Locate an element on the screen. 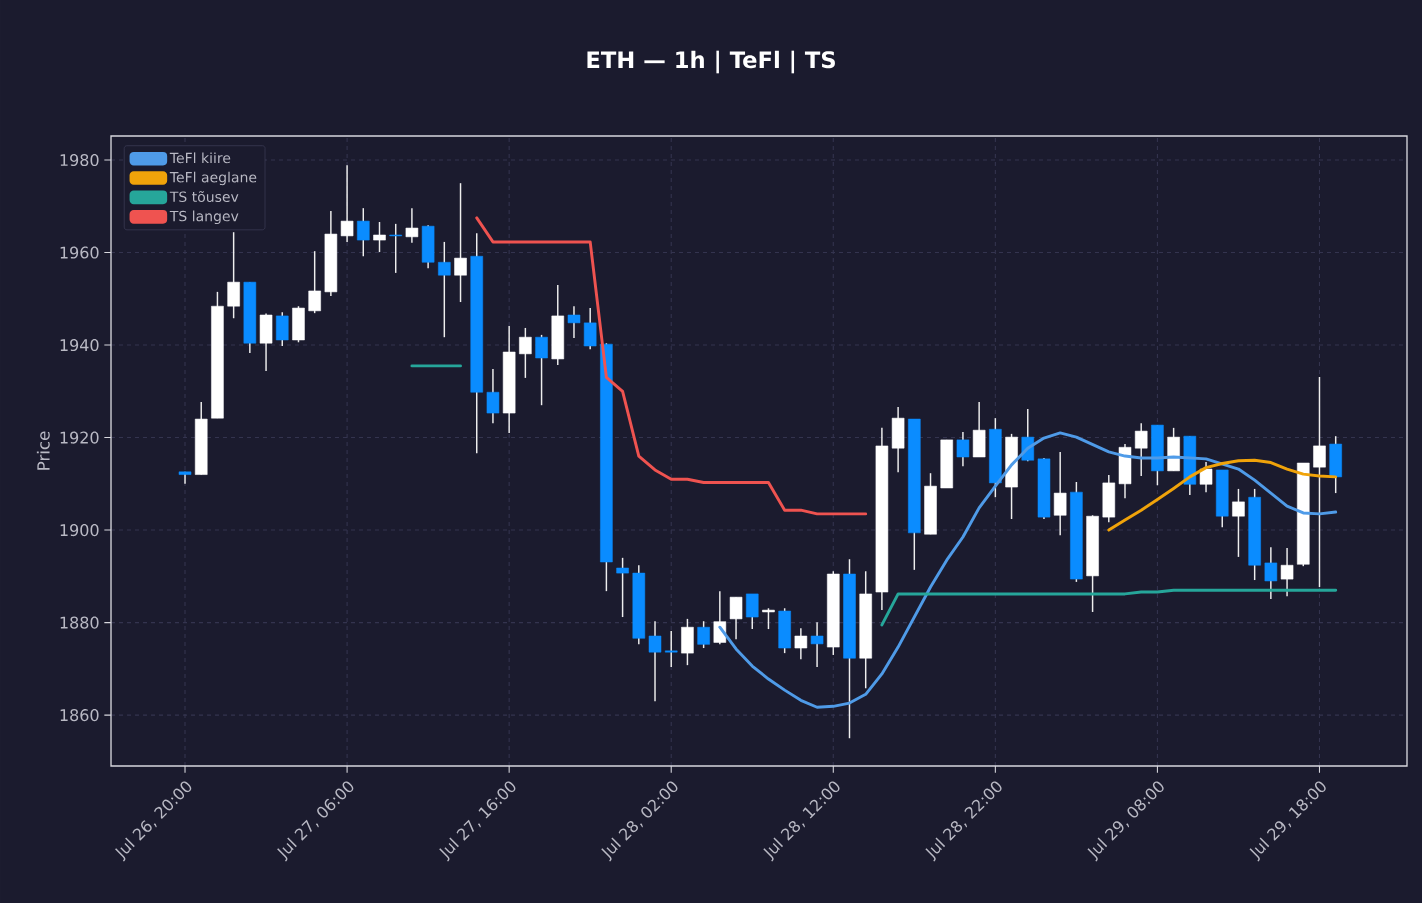 The width and height of the screenshot is (1422, 903). y-tick-label: 1860 is located at coordinates (79, 715).